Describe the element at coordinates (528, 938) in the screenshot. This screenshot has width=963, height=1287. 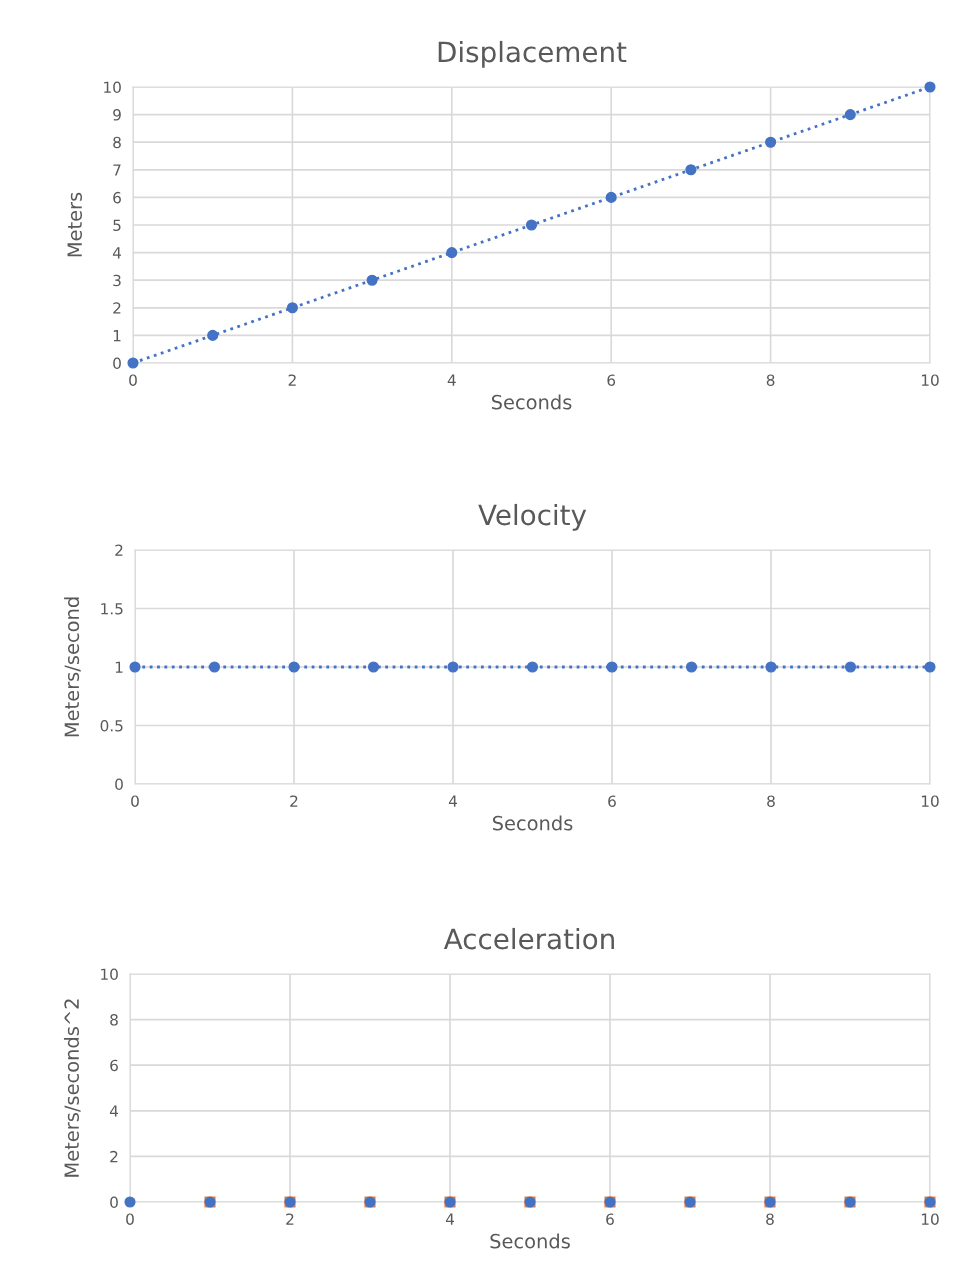
I see `chart-title: Acceleration` at that location.